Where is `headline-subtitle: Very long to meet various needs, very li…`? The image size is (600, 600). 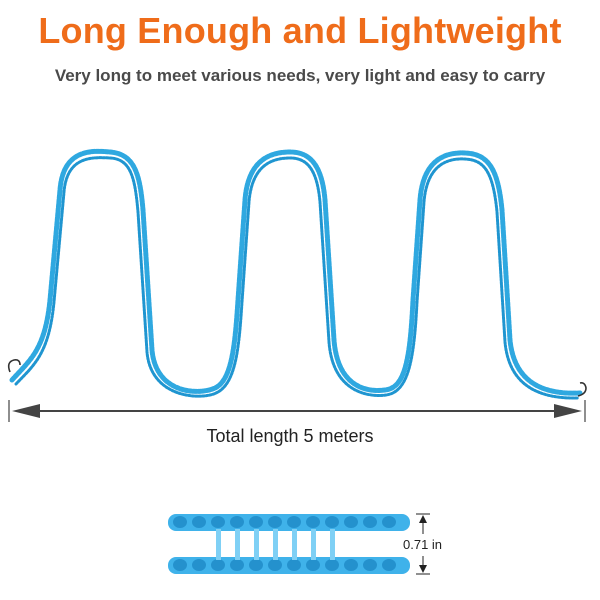
headline-subtitle: Very long to meet various needs, very li… is located at coordinates (300, 75).